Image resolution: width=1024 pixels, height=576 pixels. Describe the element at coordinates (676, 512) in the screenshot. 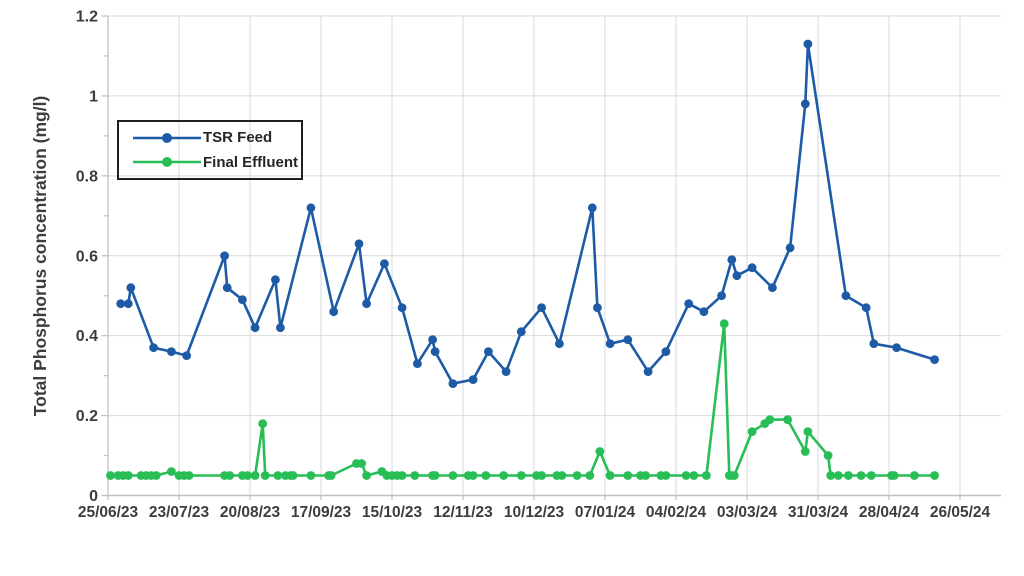

I see `x-tick-label: 04/02/24` at that location.